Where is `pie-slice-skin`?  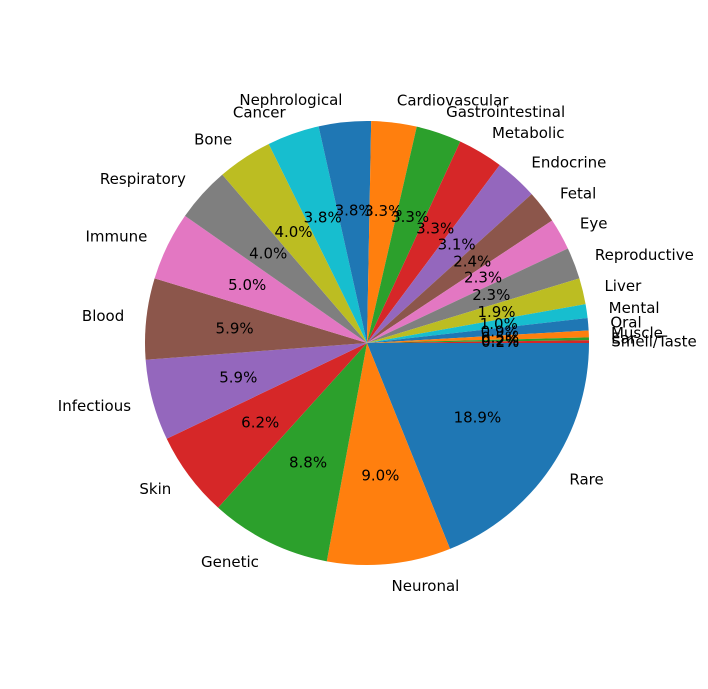
pie-slice-skin is located at coordinates (266, 425).